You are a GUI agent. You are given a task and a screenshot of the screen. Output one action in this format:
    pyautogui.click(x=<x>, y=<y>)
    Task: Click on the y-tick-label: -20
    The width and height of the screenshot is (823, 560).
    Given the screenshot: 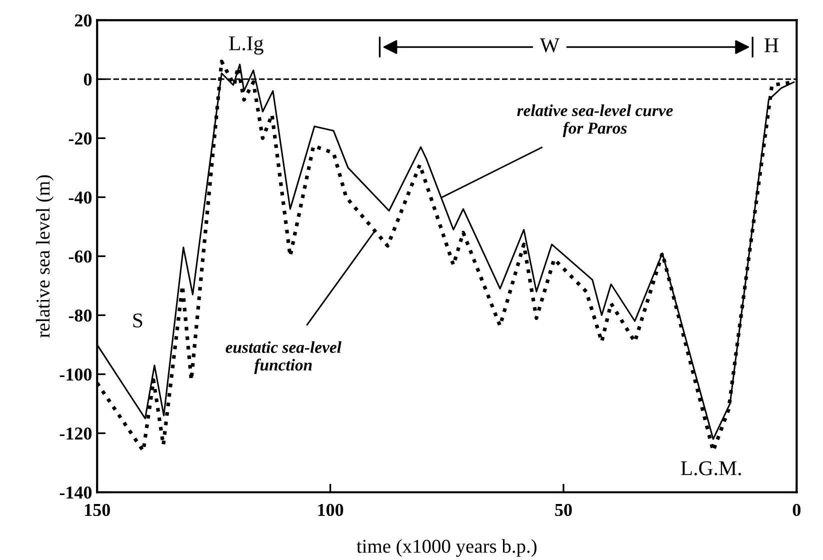 What is the action you would take?
    pyautogui.click(x=80, y=138)
    